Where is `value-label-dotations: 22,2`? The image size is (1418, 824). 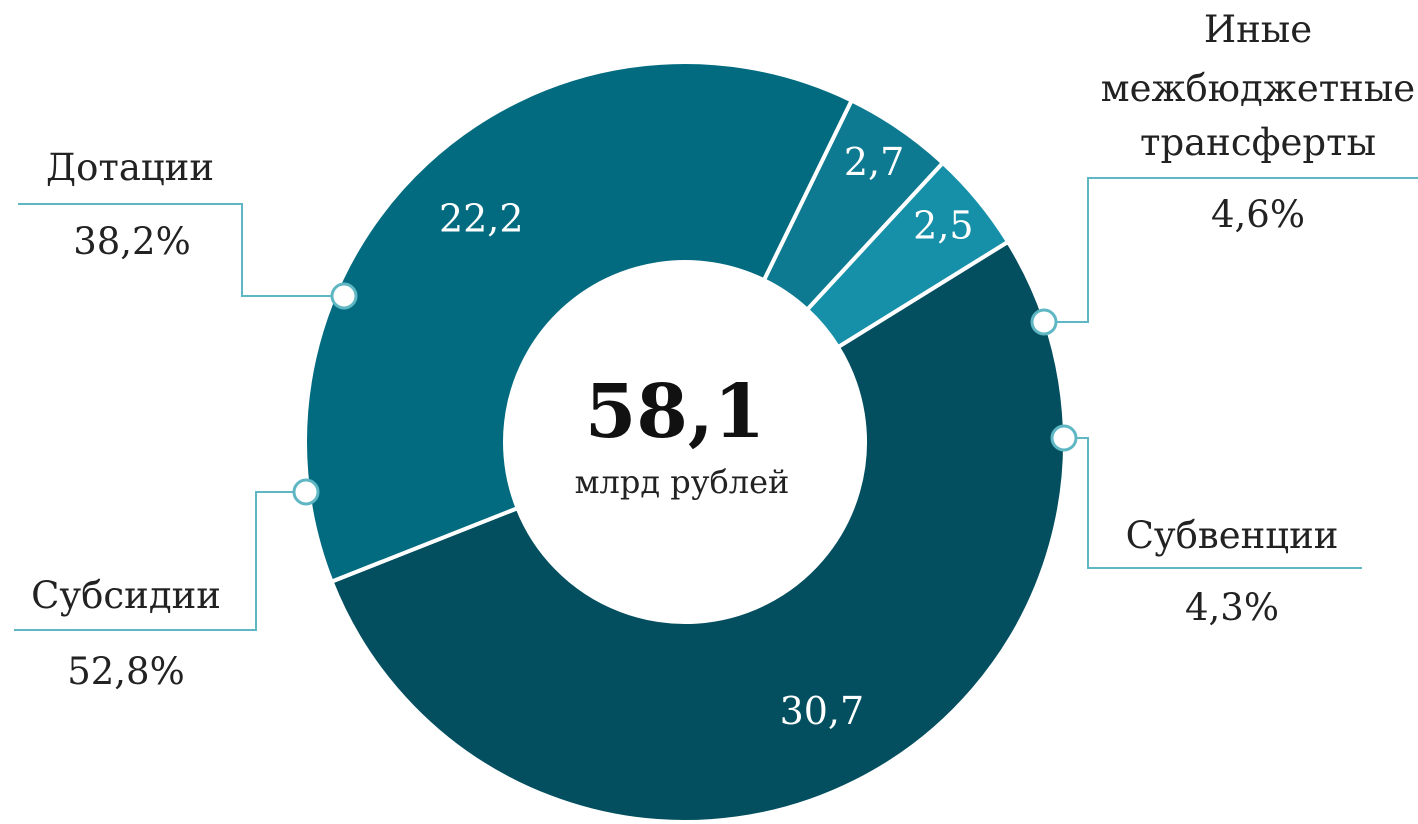 value-label-dotations: 22,2 is located at coordinates (481, 218).